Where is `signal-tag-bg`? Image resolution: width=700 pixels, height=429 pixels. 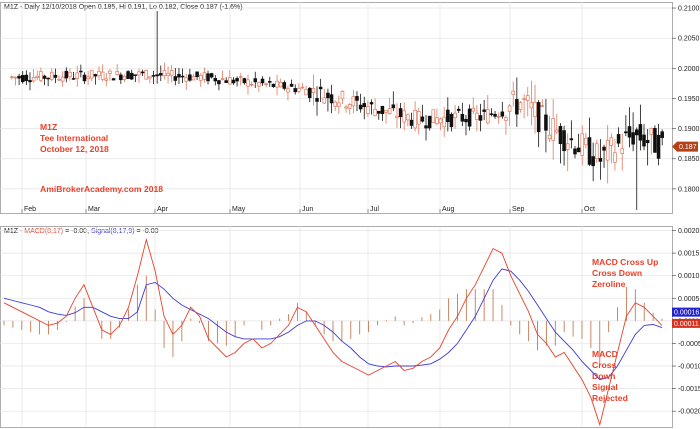
signal-tag-bg is located at coordinates (686, 323).